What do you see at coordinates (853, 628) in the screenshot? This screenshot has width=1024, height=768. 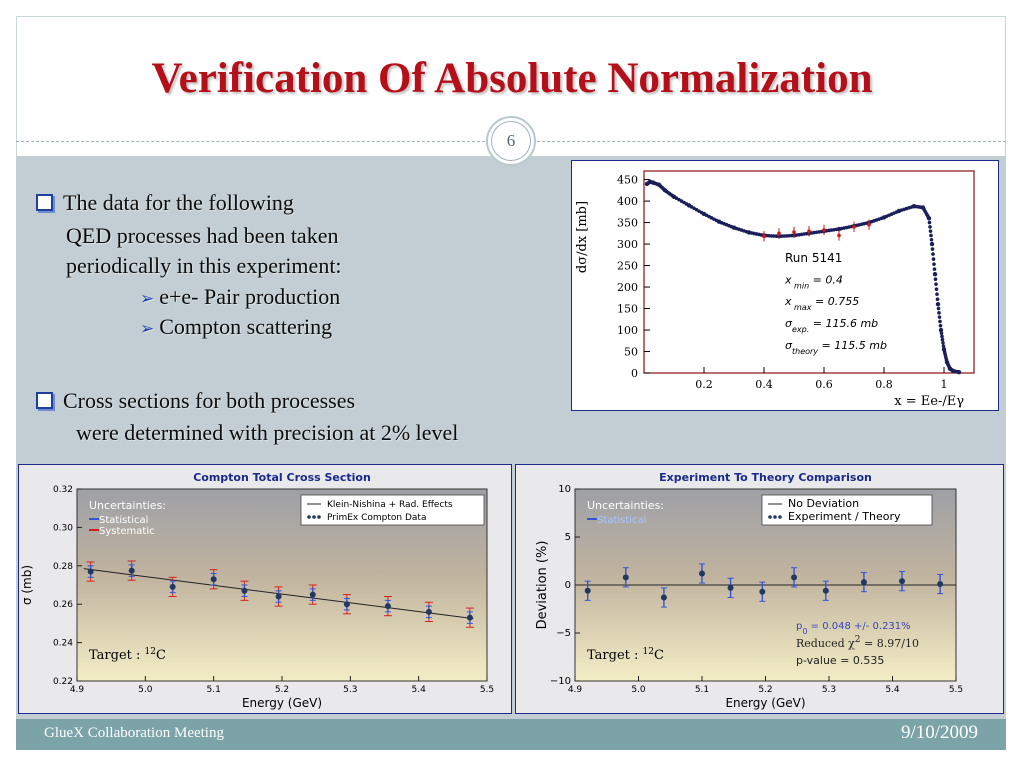 I see `fit-p0: p0 = 0.048 +/- 0.231%` at bounding box center [853, 628].